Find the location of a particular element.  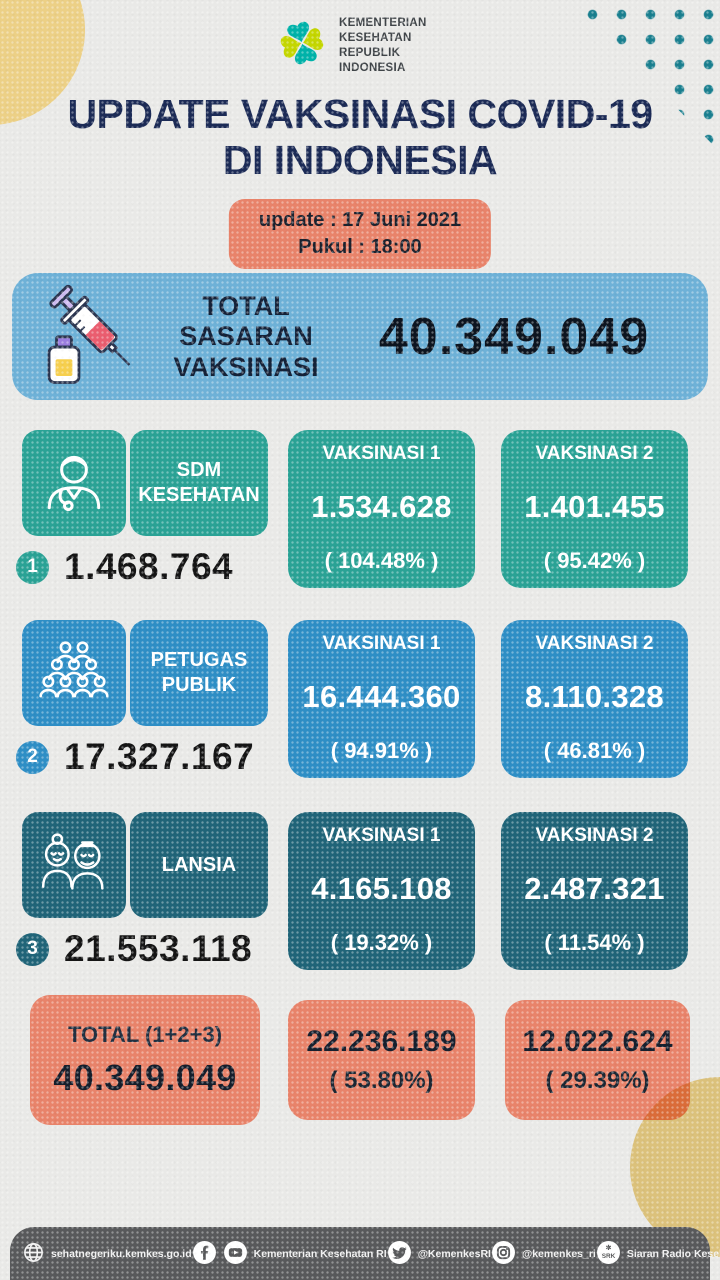

radio-item: SRK Siaran Radio Kesehatan is located at coordinates (658, 1254).